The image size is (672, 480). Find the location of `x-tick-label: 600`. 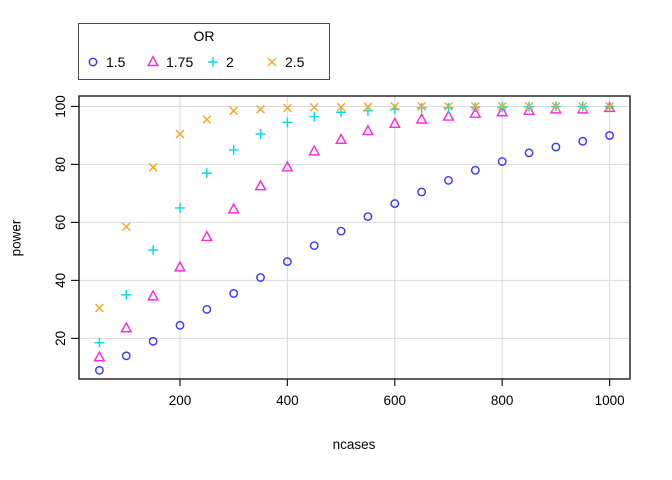

x-tick-label: 600 is located at coordinates (395, 400).